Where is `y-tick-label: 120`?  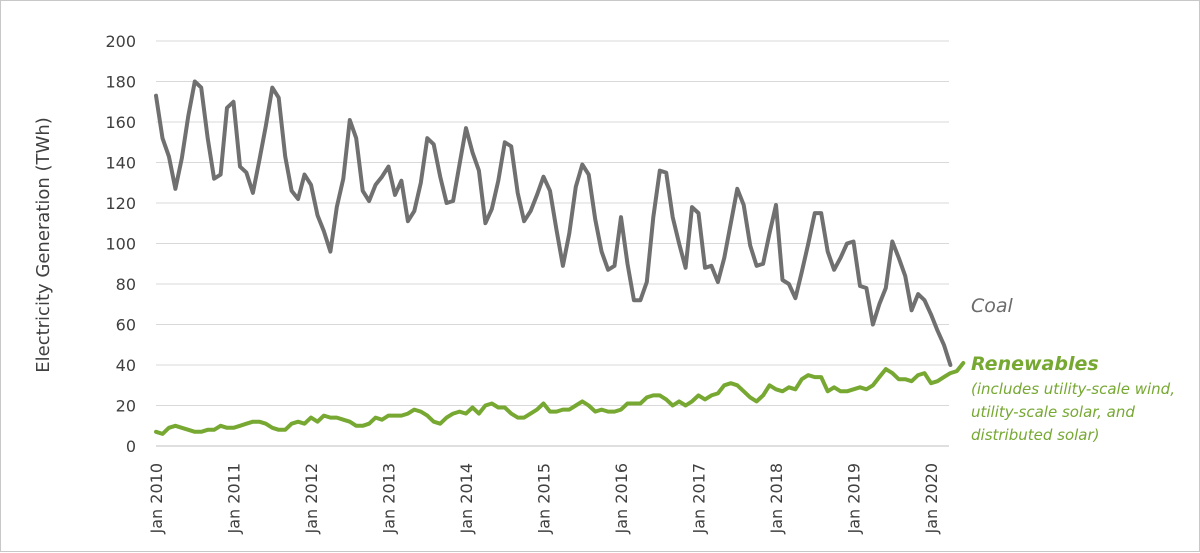
y-tick-label: 120 is located at coordinates (120, 203).